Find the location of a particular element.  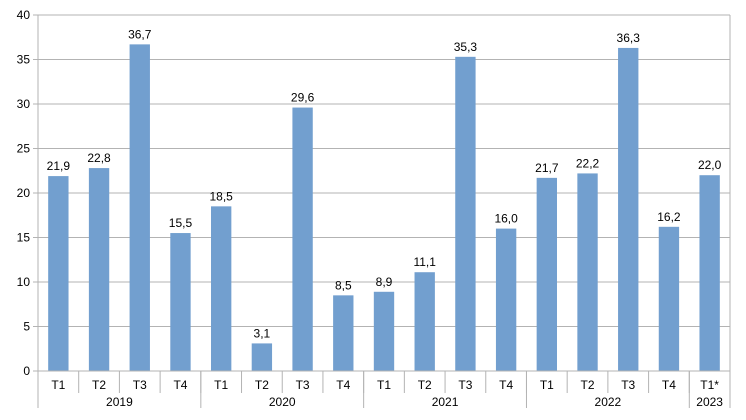

data-label: 36,7 is located at coordinates (140, 34).